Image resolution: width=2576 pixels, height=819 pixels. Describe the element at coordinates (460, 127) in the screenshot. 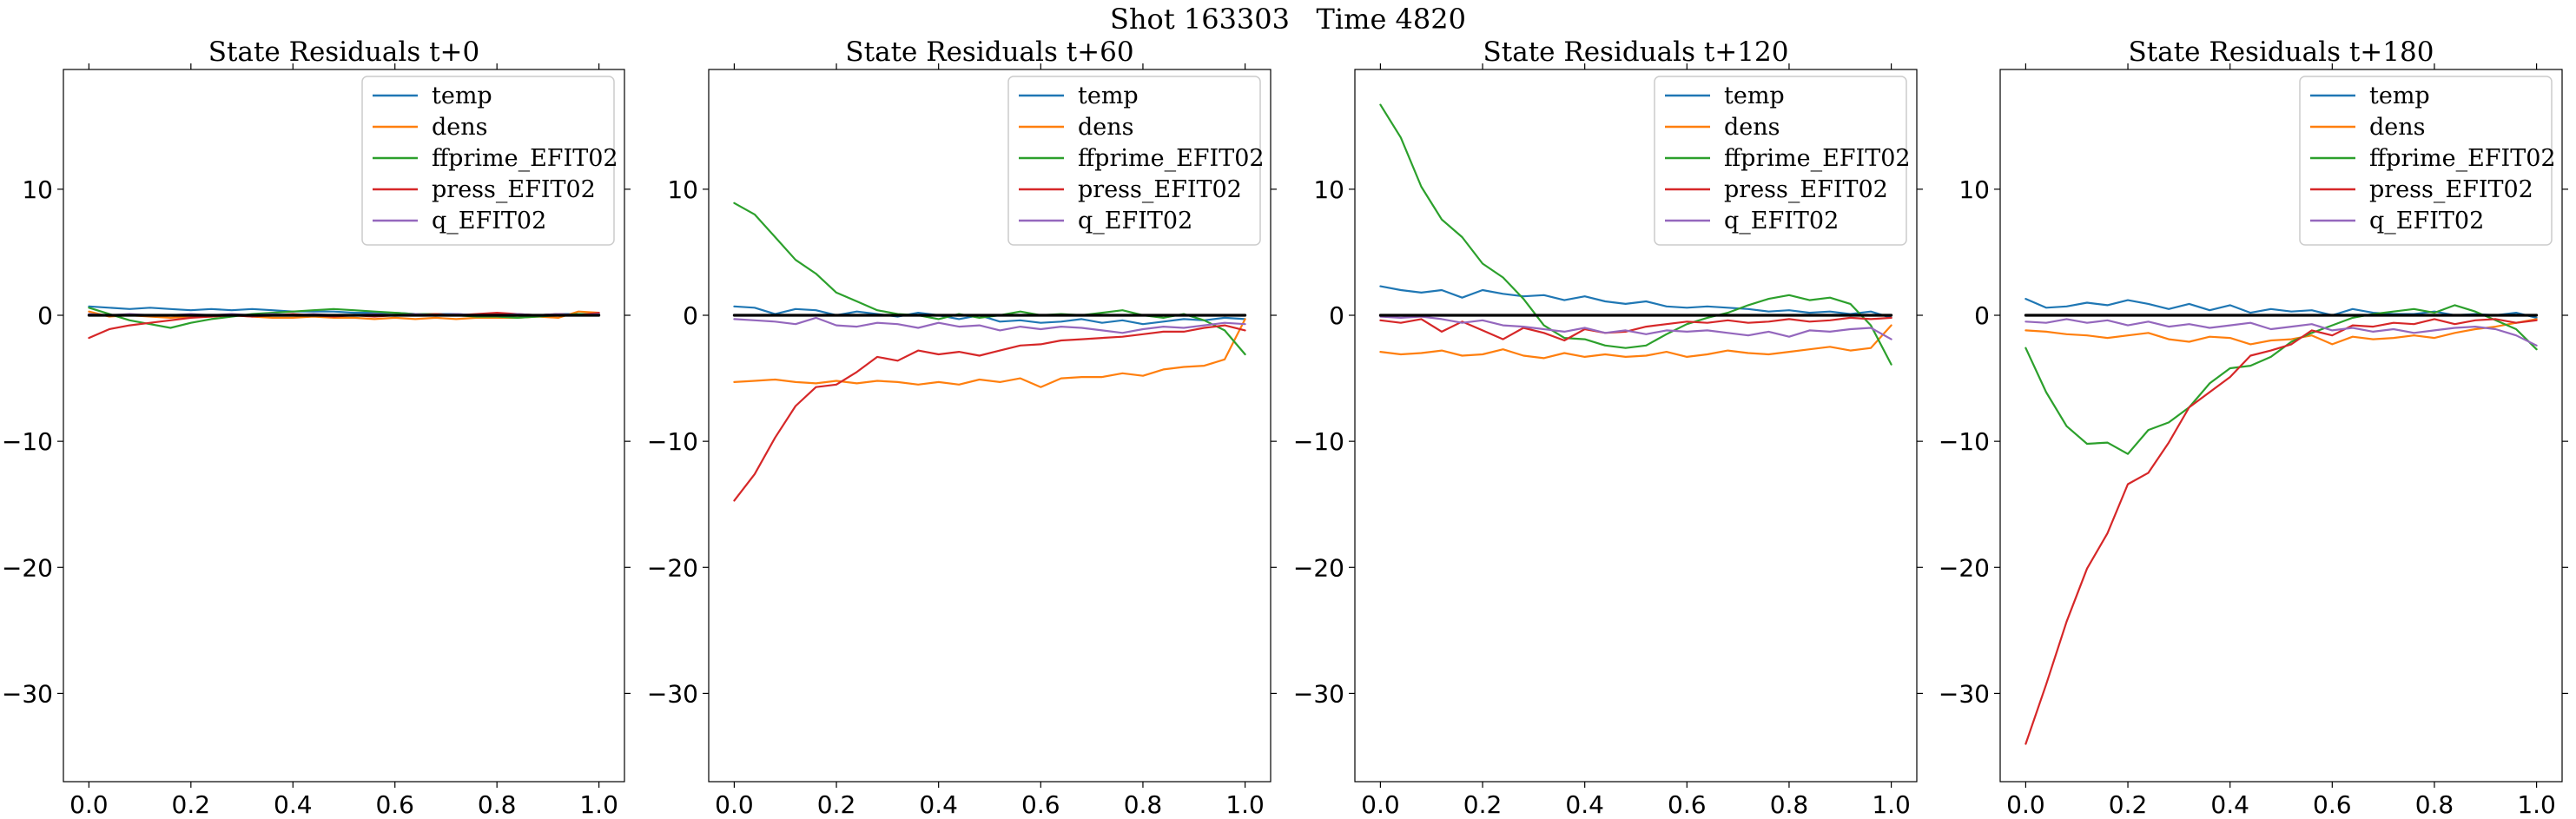

I see `panel-0-legend-label-dens: dens` at that location.